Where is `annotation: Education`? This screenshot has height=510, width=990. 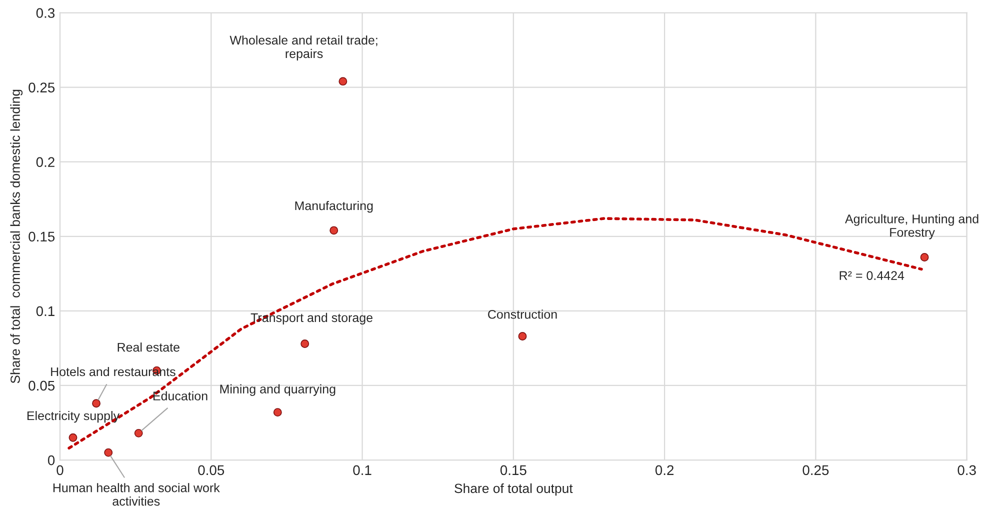 annotation: Education is located at coordinates (180, 395).